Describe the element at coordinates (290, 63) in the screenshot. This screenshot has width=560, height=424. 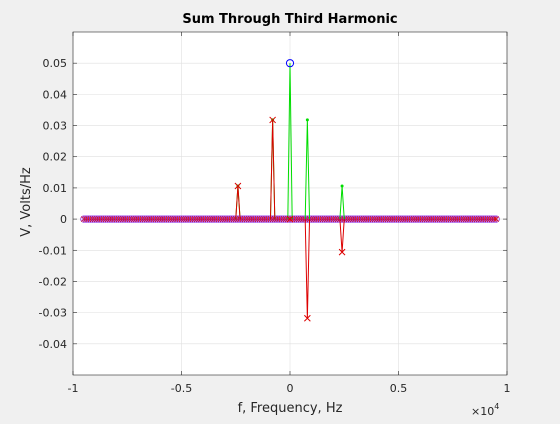
I see `peak-circle-marker` at that location.